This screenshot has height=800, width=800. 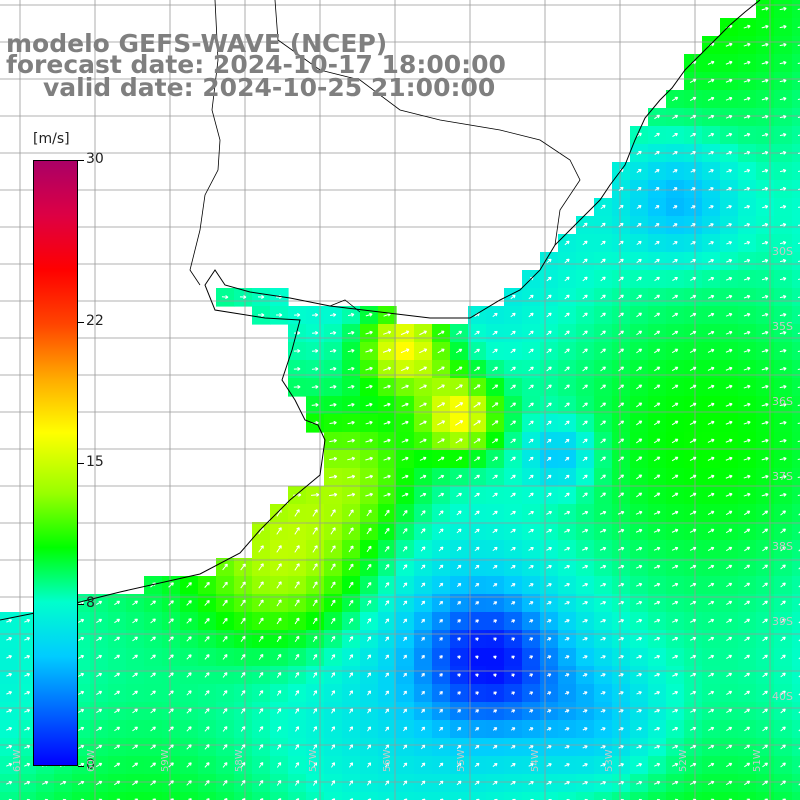 What do you see at coordinates (91, 760) in the screenshot?
I see `longitude-label: 60W` at bounding box center [91, 760].